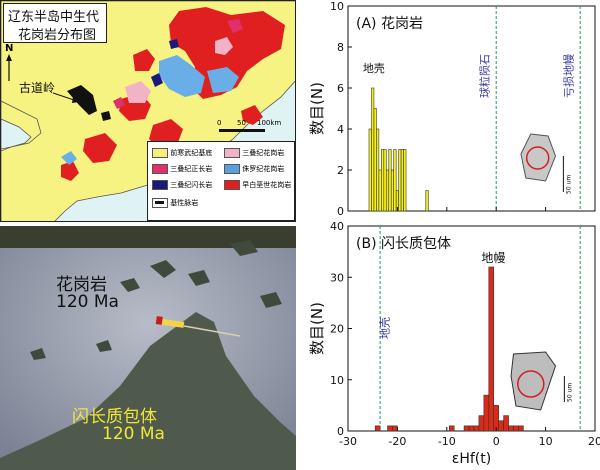  I want to click on x-tick-label: 0, so click(496, 441).